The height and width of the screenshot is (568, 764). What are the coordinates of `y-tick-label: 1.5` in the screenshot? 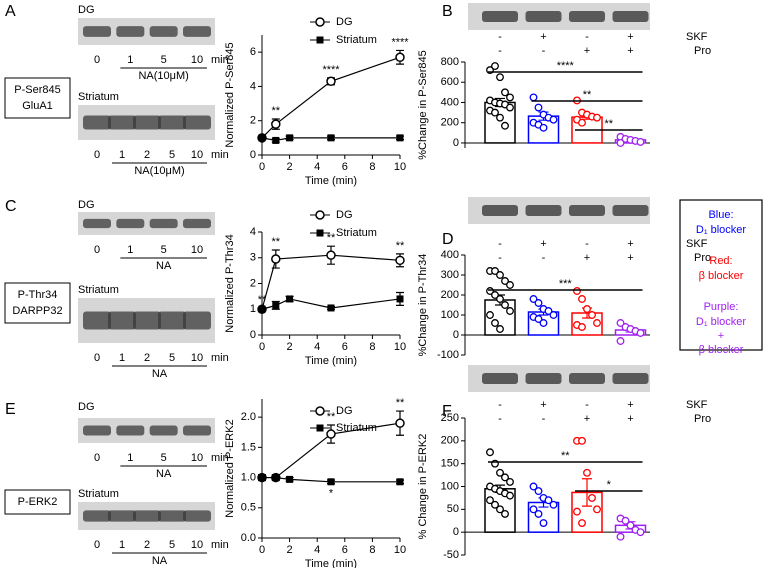 It's located at (248, 447).